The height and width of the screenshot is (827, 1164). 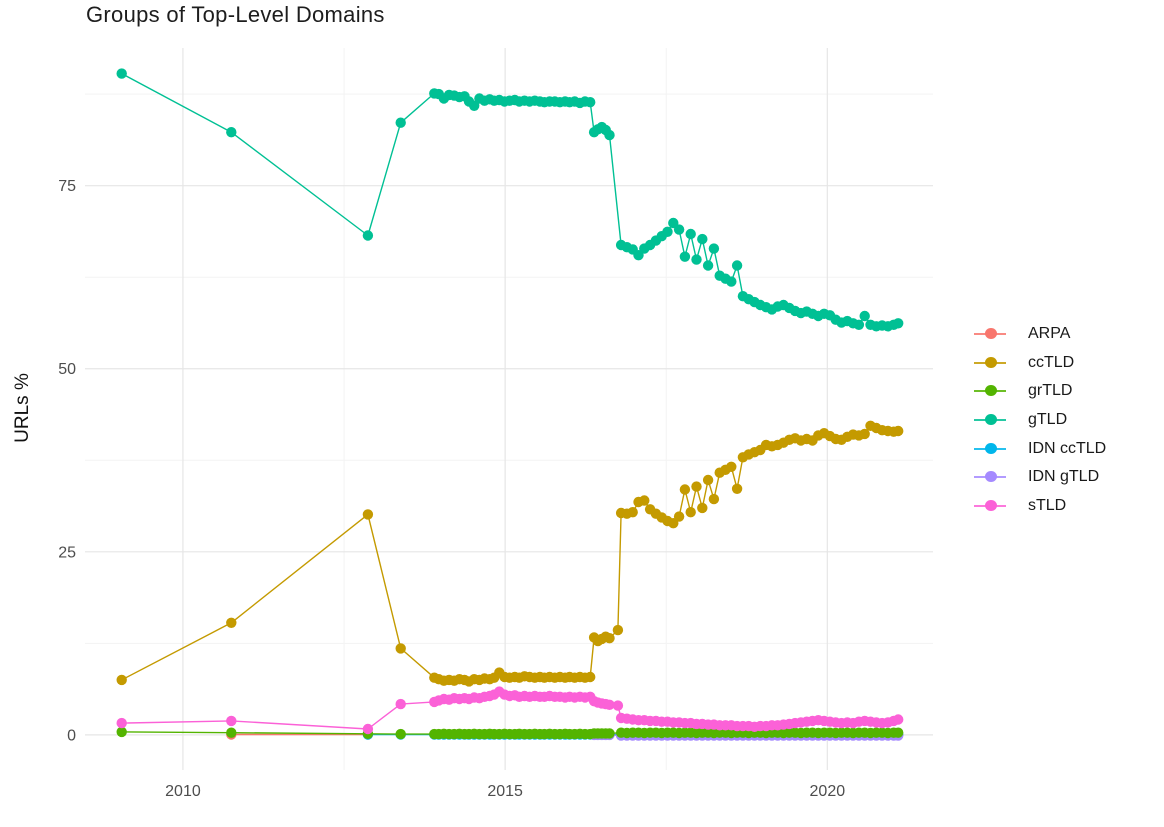 What do you see at coordinates (1064, 477) in the screenshot?
I see `legend-label: IDN gTLD` at bounding box center [1064, 477].